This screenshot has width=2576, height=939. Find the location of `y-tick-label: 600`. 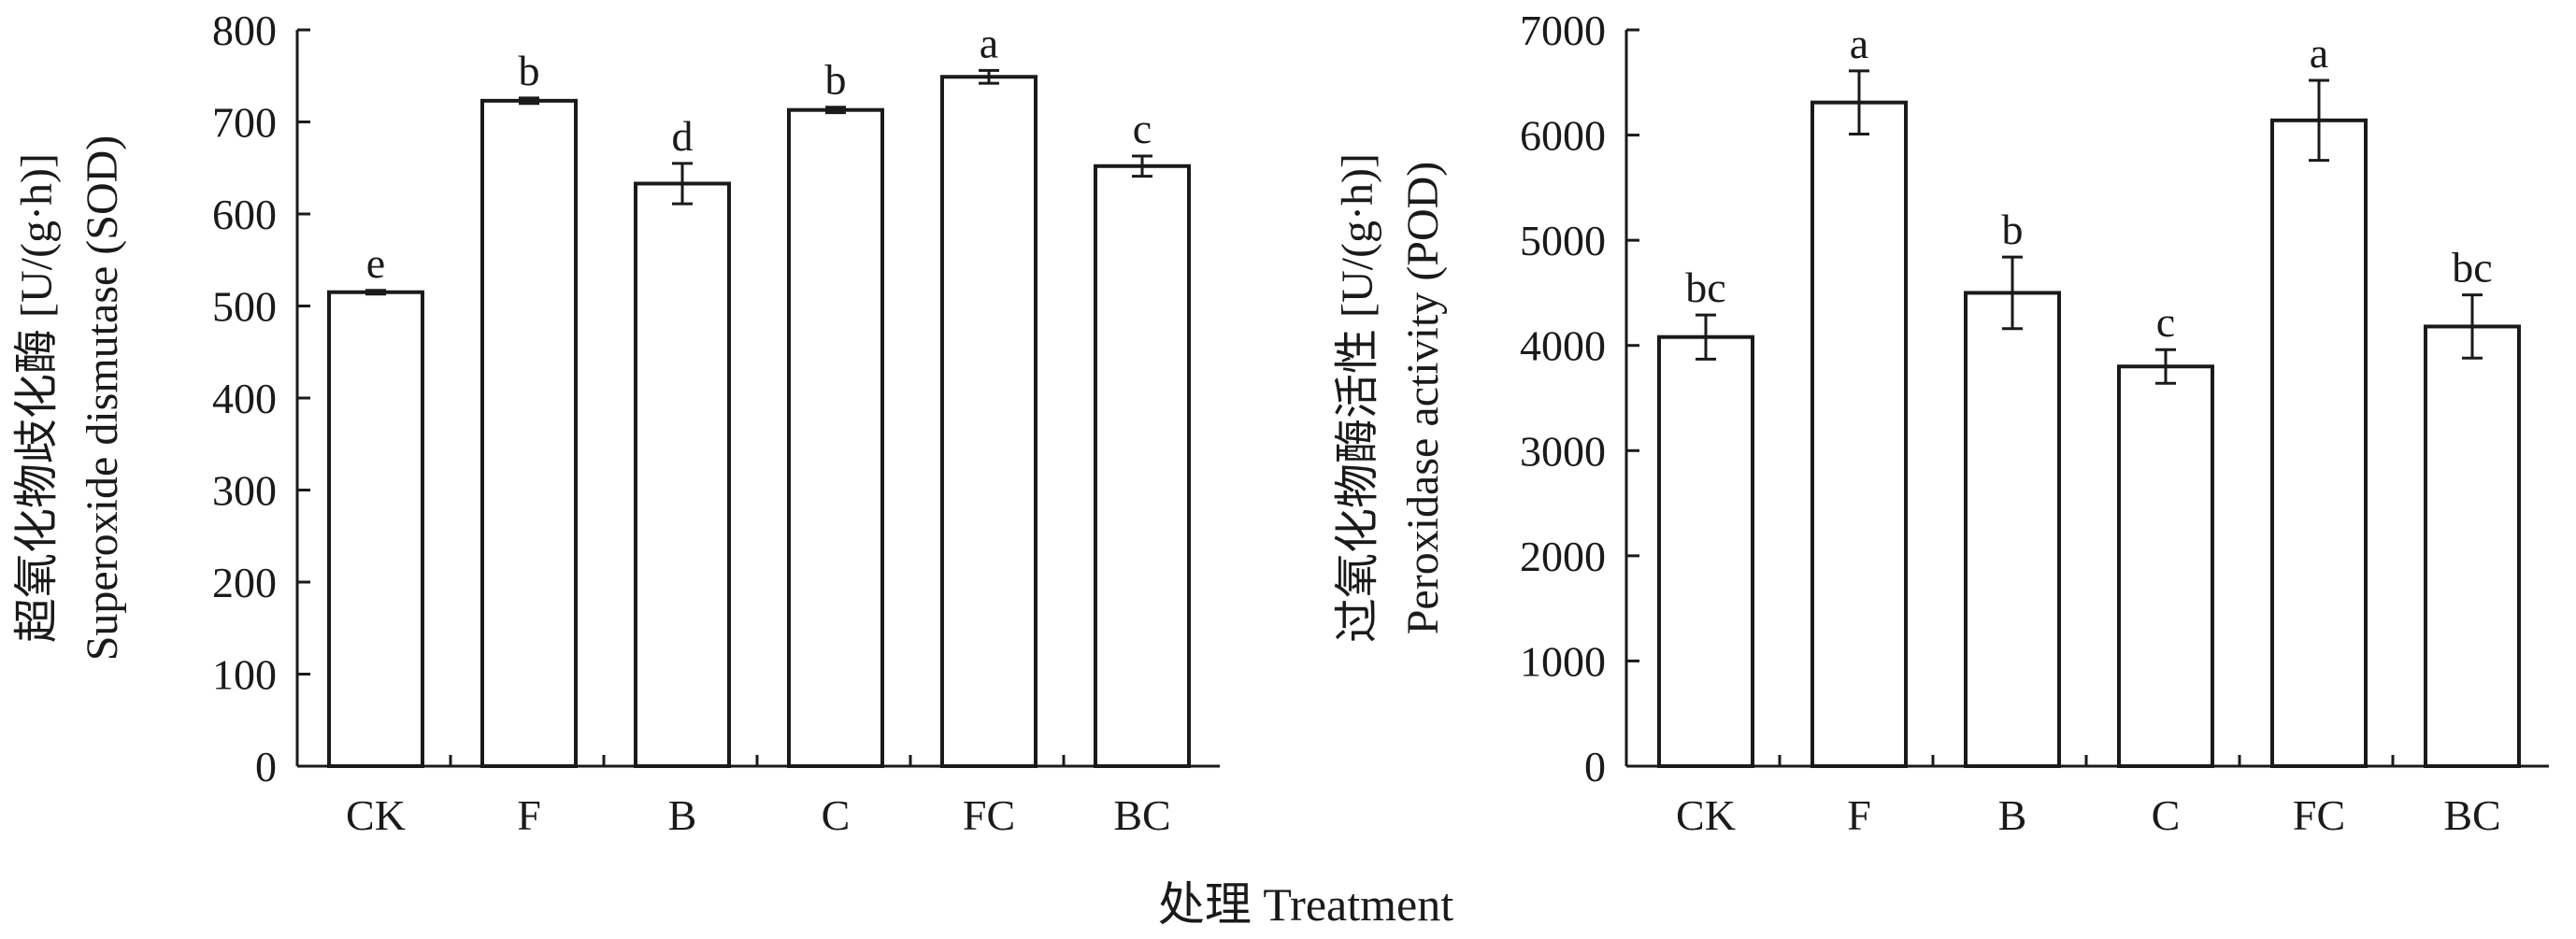

y-tick-label: 600 is located at coordinates (244, 214).